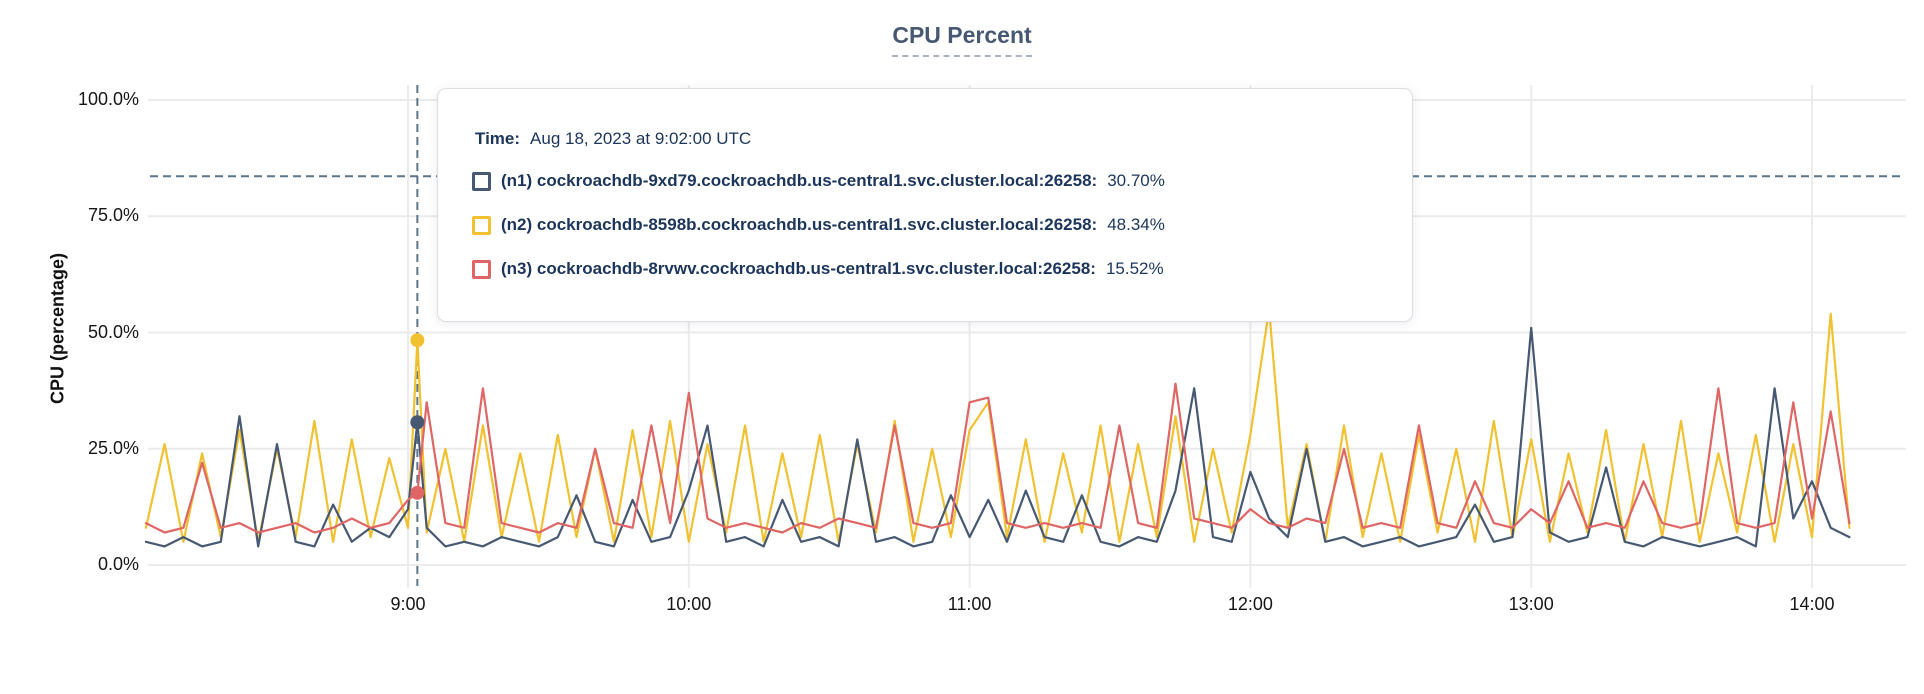 The image size is (1924, 694). What do you see at coordinates (118, 564) in the screenshot?
I see `y-tick-0: 0.0%` at bounding box center [118, 564].